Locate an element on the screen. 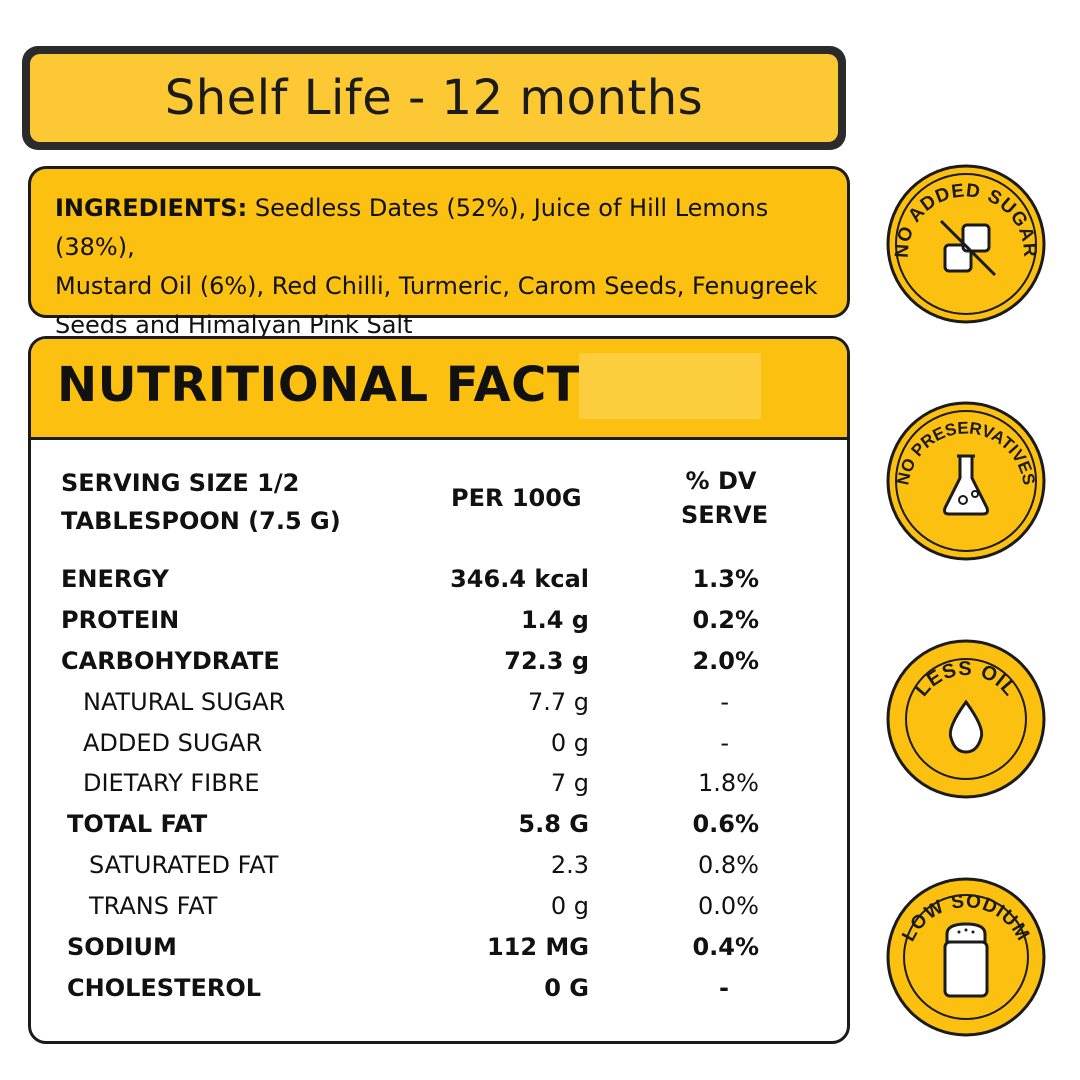  header-patch is located at coordinates (670, 386).